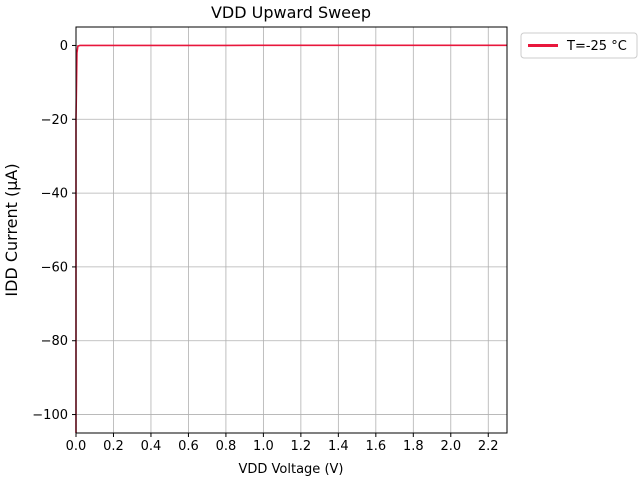 This screenshot has height=480, width=640. Describe the element at coordinates (76, 446) in the screenshot. I see `x-tick-label: 0.0` at that location.